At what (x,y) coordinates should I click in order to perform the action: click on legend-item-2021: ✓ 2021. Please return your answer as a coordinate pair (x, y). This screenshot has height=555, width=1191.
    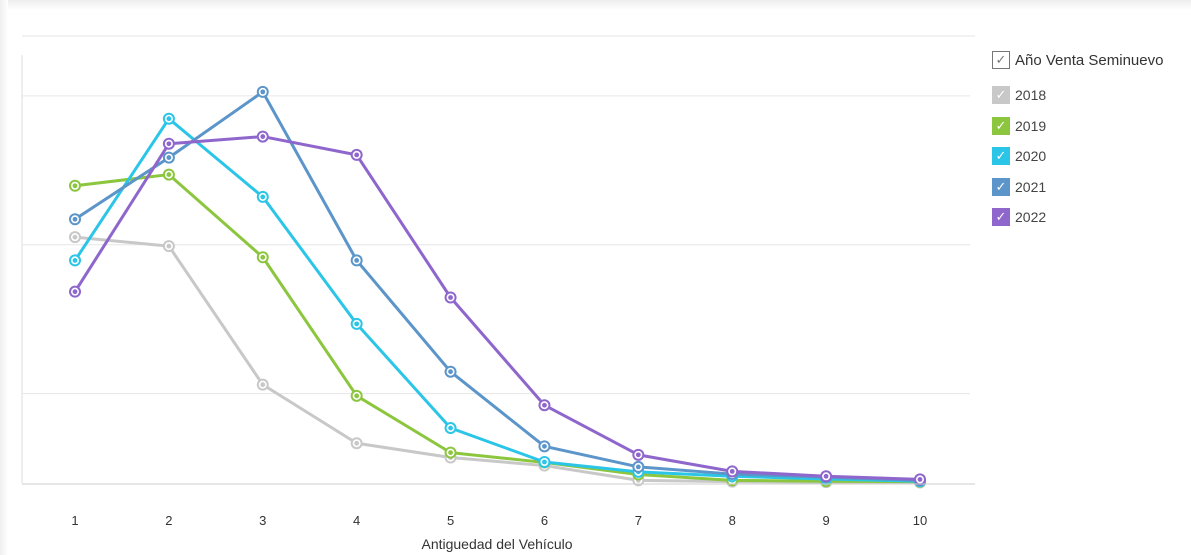
    Looking at the image, I should click on (1091, 187).